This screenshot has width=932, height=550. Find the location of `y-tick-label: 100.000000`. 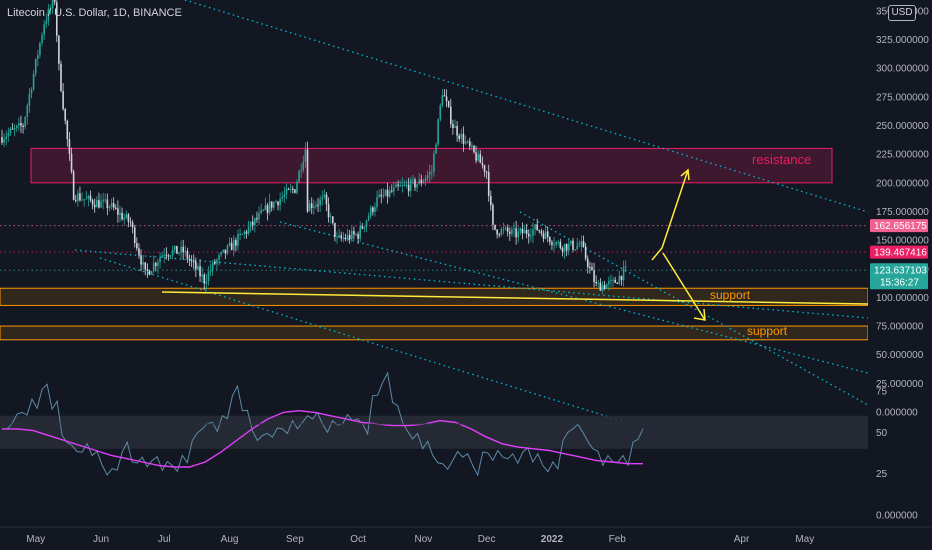

y-tick-label: 100.000000 is located at coordinates (902, 298).